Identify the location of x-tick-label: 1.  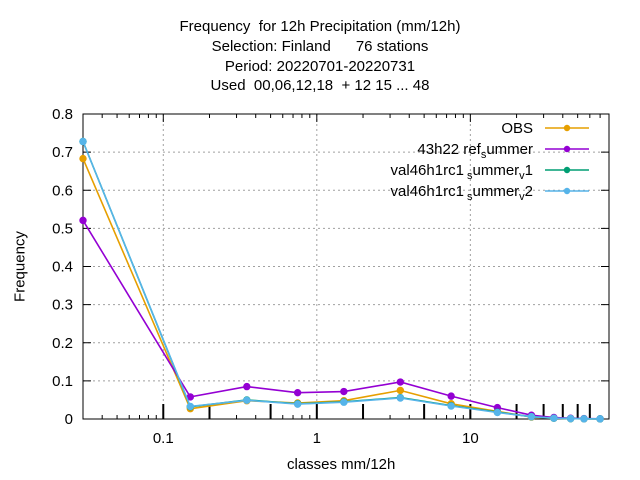
(317, 438).